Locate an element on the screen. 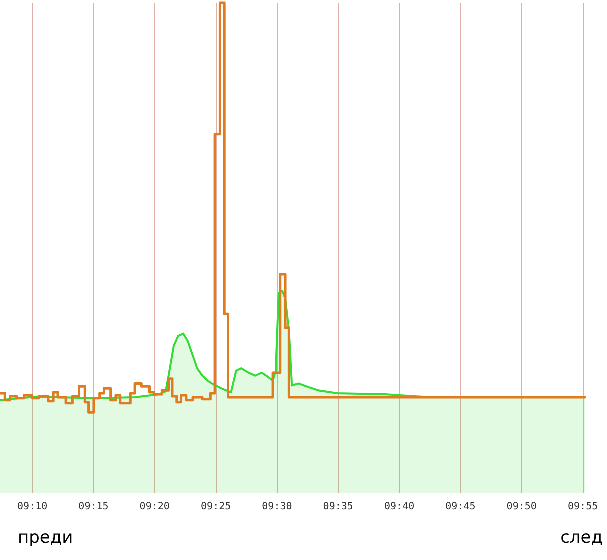 The width and height of the screenshot is (607, 560). x-tick-label: 09:20 is located at coordinates (155, 507).